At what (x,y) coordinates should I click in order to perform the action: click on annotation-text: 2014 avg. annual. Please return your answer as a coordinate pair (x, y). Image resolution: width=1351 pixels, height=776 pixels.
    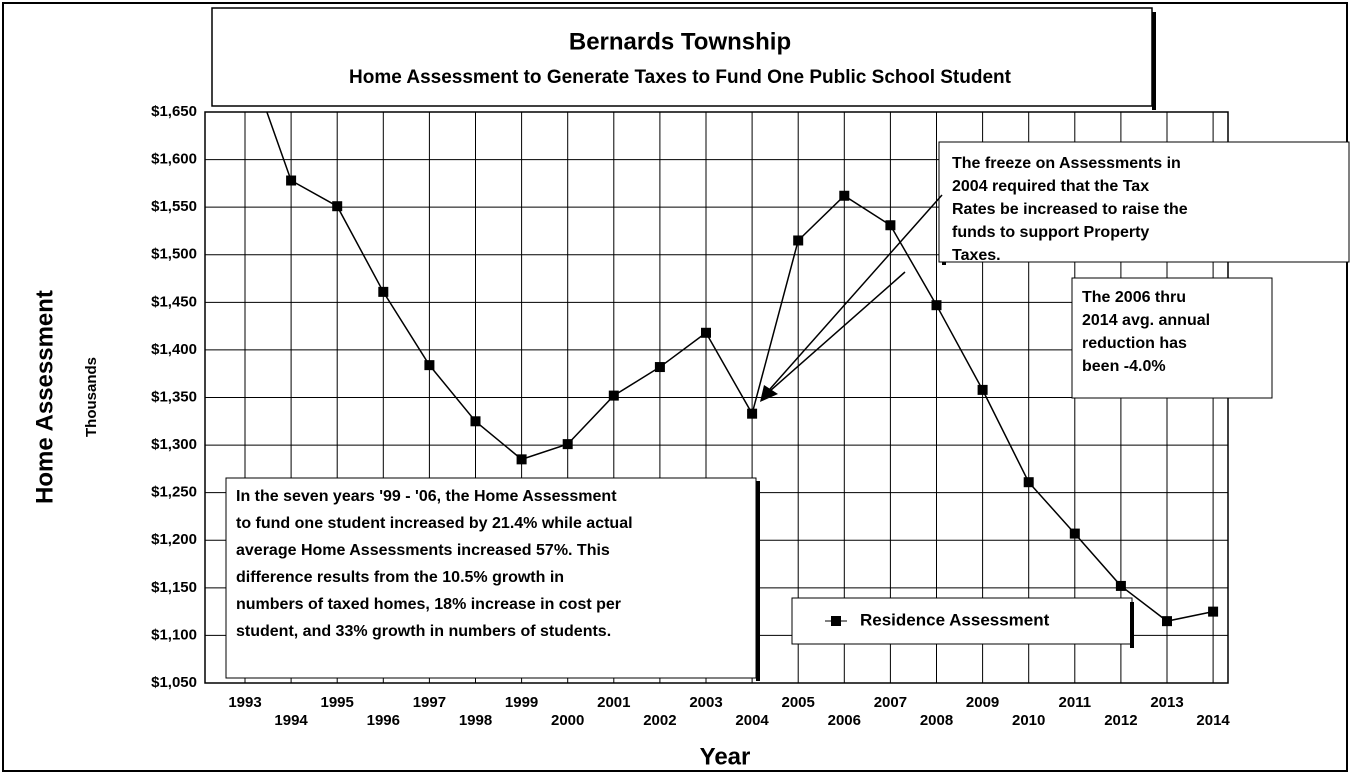
    Looking at the image, I should click on (1146, 320).